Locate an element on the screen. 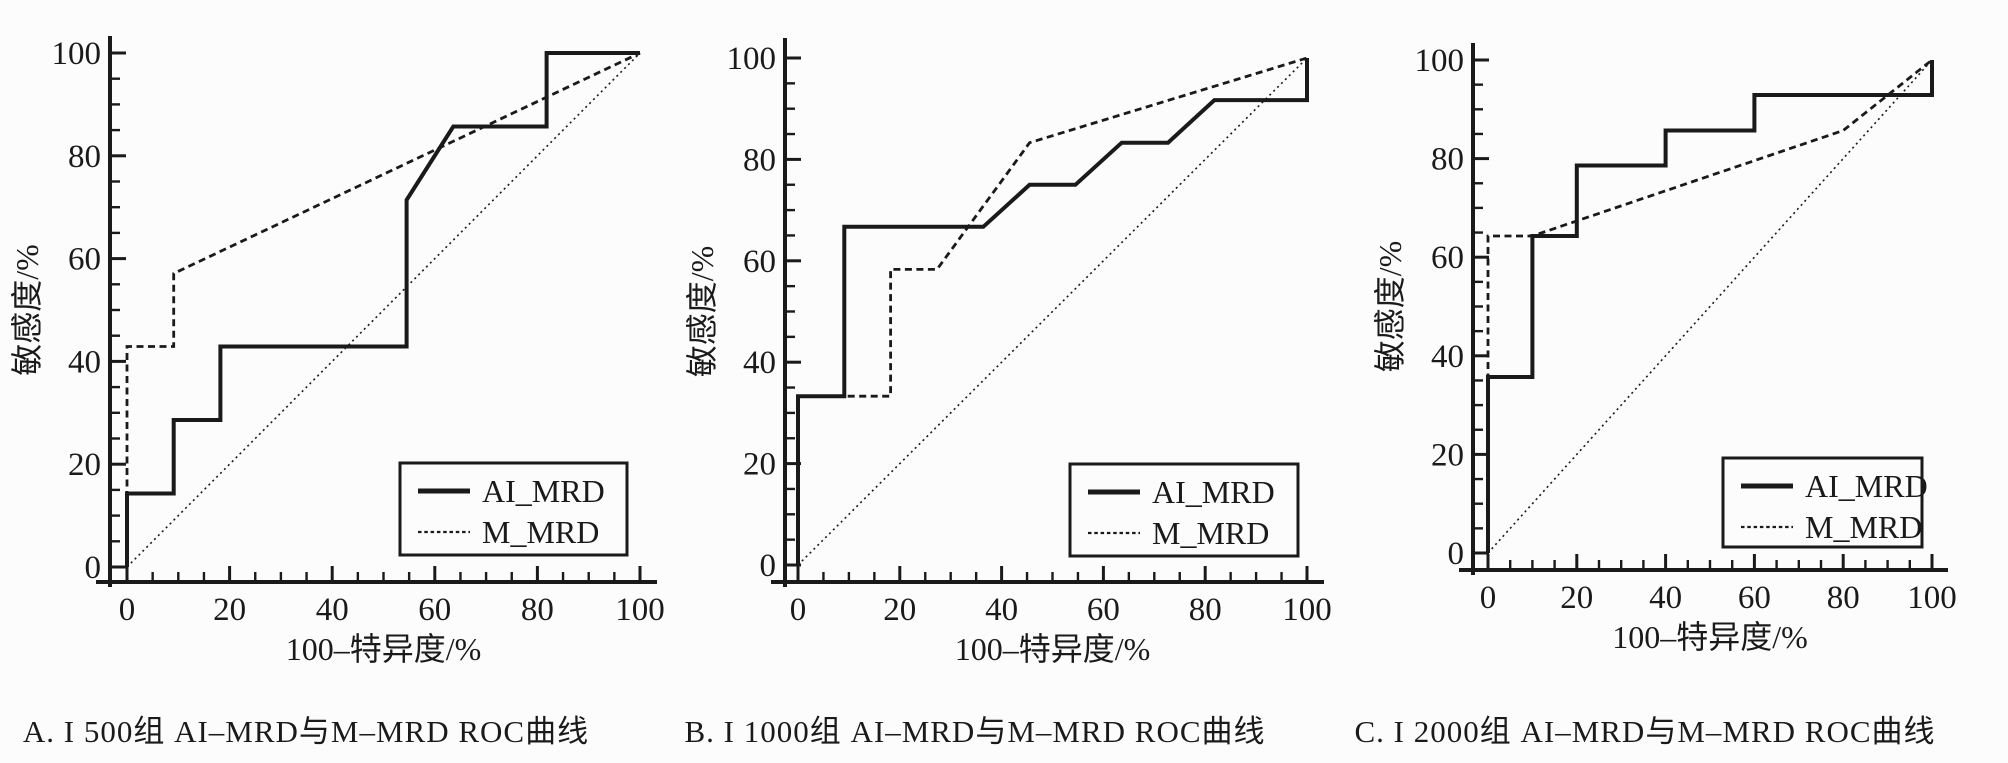 This screenshot has width=2008, height=763. caption-panel-a: A. I 500组 AI–MRD与M–MRD ROC曲线 is located at coordinates (306, 731).